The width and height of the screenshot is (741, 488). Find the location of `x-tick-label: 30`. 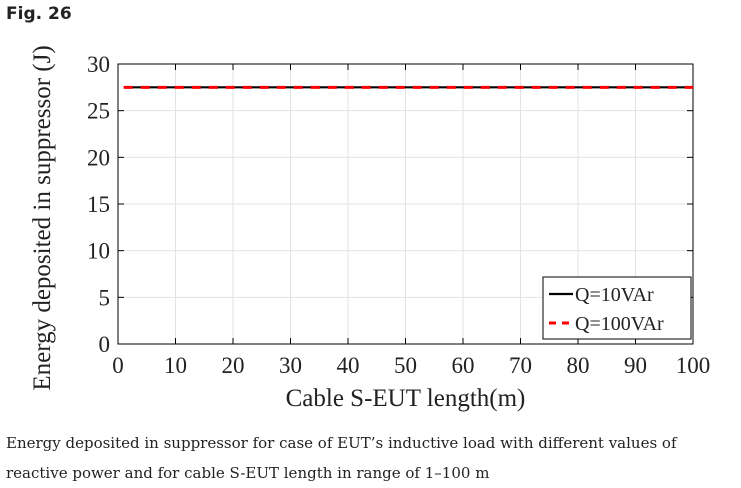

x-tick-label: 30 is located at coordinates (290, 365).